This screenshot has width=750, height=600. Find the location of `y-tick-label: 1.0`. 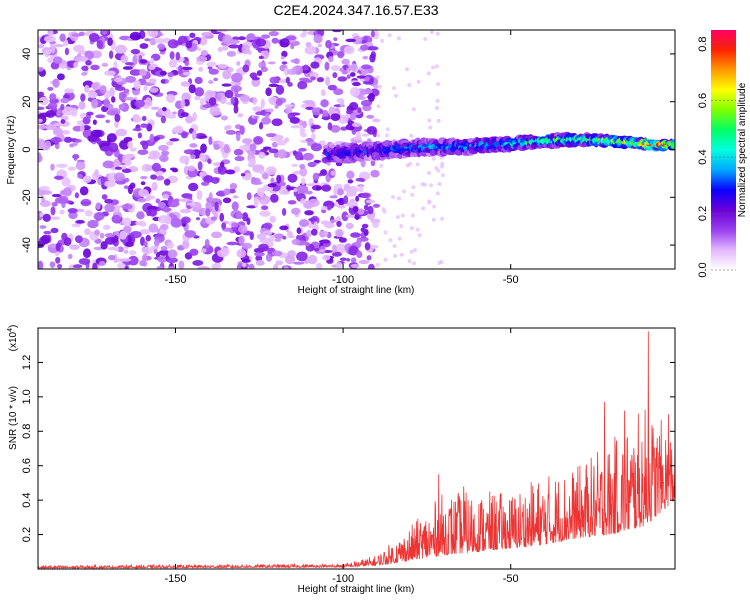

y-tick-label: 1.0 is located at coordinates (27, 396).